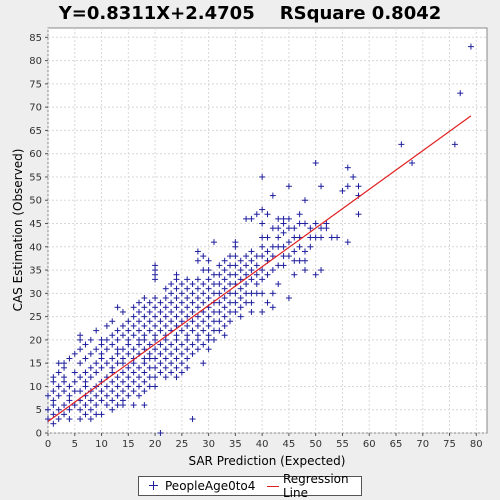  What do you see at coordinates (35, 364) in the screenshot?
I see `y-tick-label: 15` at bounding box center [35, 364].